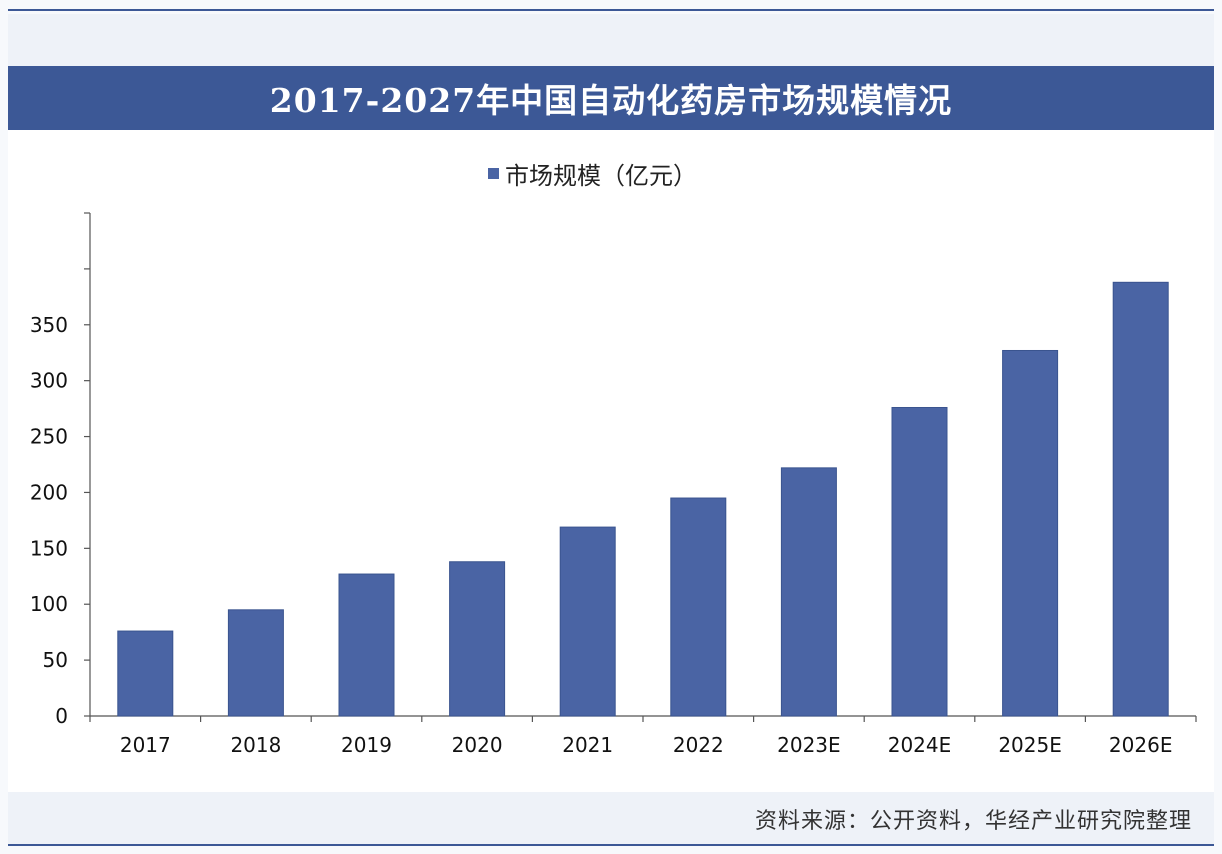 The image size is (1222, 854). I want to click on y-tick-label: 300, so click(49, 381).